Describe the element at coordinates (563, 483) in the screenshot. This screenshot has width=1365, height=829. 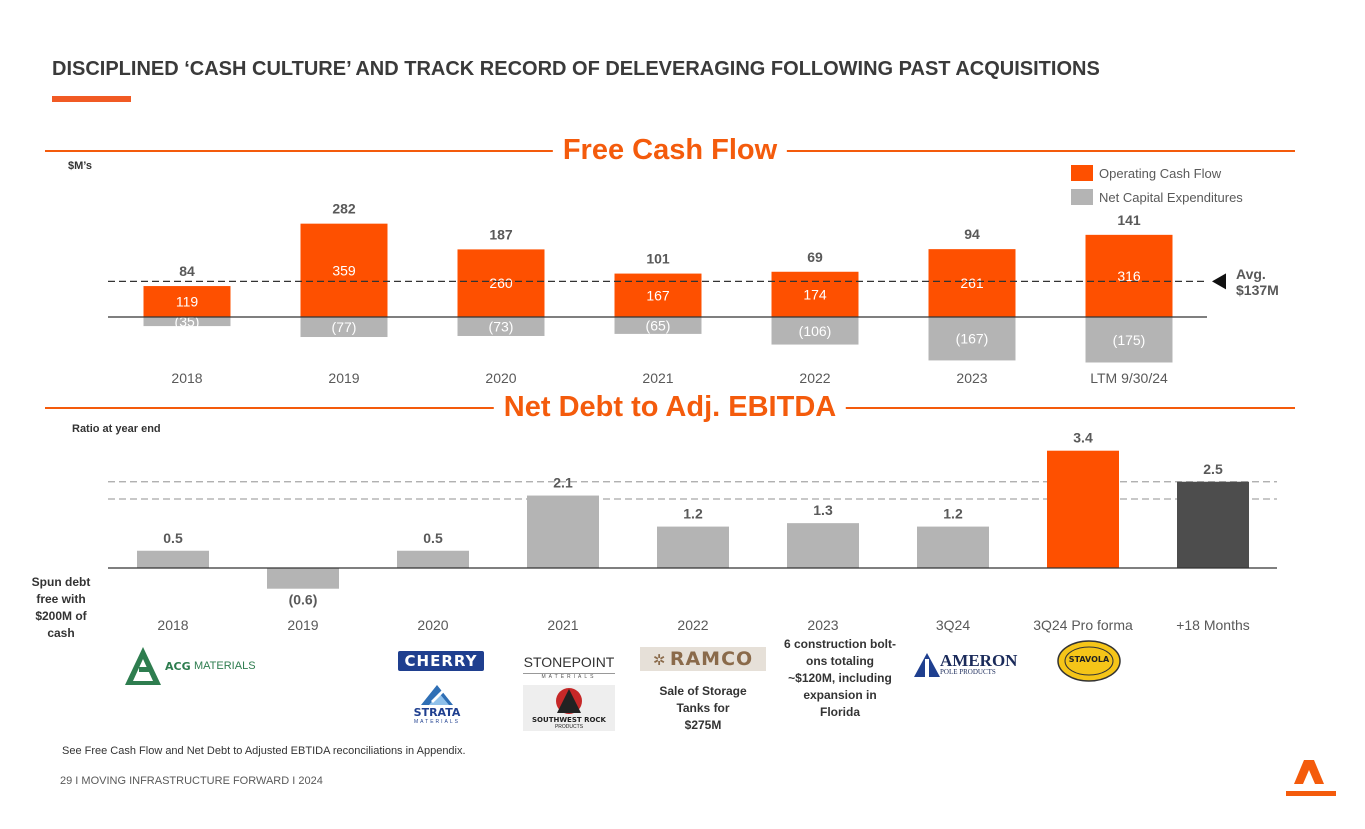
I see `nd-value-label: 2.1` at that location.